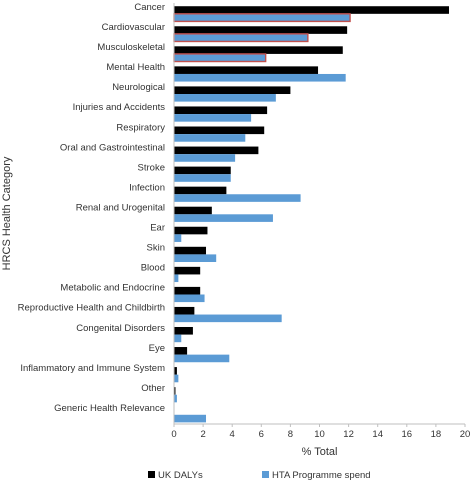 Image resolution: width=473 pixels, height=485 pixels. What do you see at coordinates (184, 310) in the screenshot?
I see `bar-uk-dalys-reproductive-health-and-childbirth` at bounding box center [184, 310].